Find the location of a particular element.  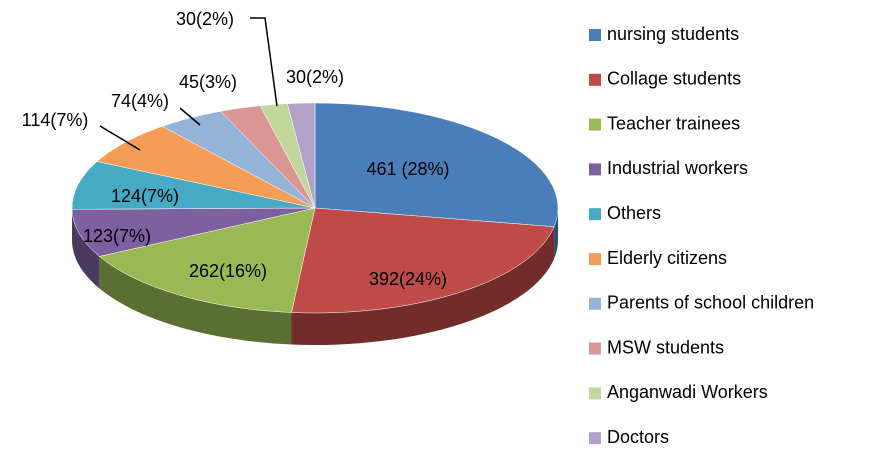

data-label: 461 (28%) is located at coordinates (407, 169).